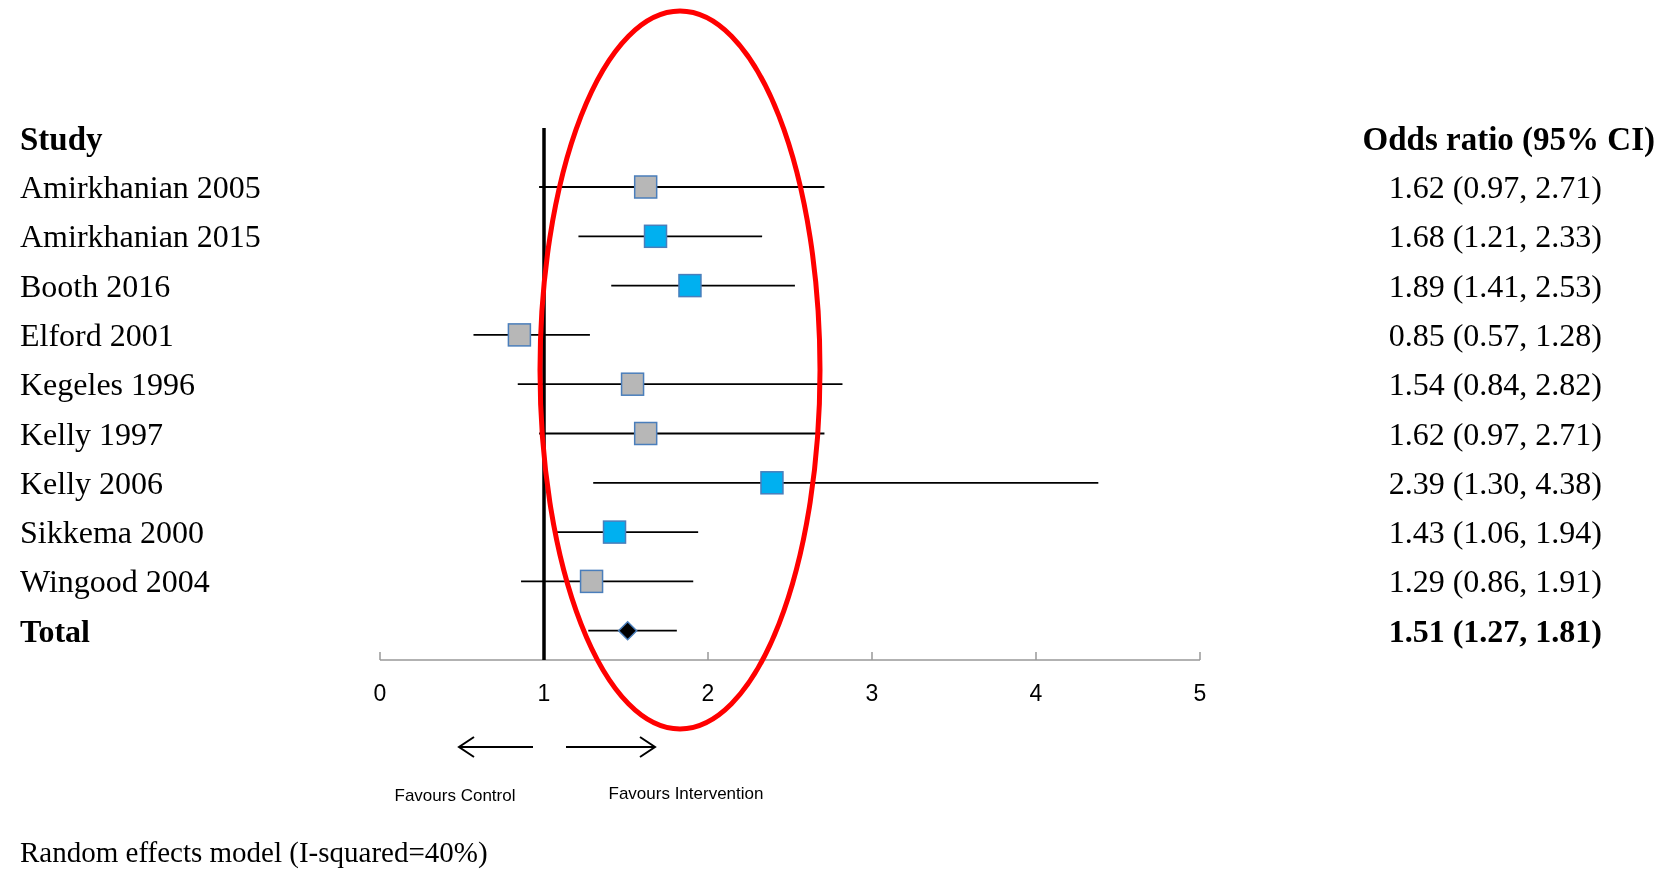 The image size is (1663, 880). I want to click on y-axis-title: Study, so click(62, 139).